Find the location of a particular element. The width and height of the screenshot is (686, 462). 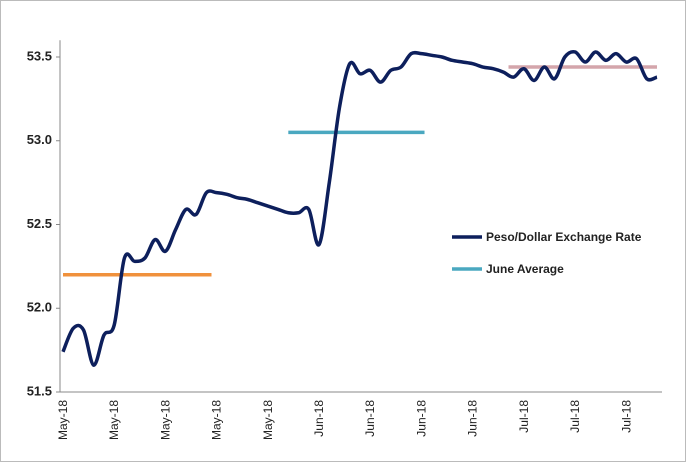

y-tick-label: 51.5 is located at coordinates (39, 390).